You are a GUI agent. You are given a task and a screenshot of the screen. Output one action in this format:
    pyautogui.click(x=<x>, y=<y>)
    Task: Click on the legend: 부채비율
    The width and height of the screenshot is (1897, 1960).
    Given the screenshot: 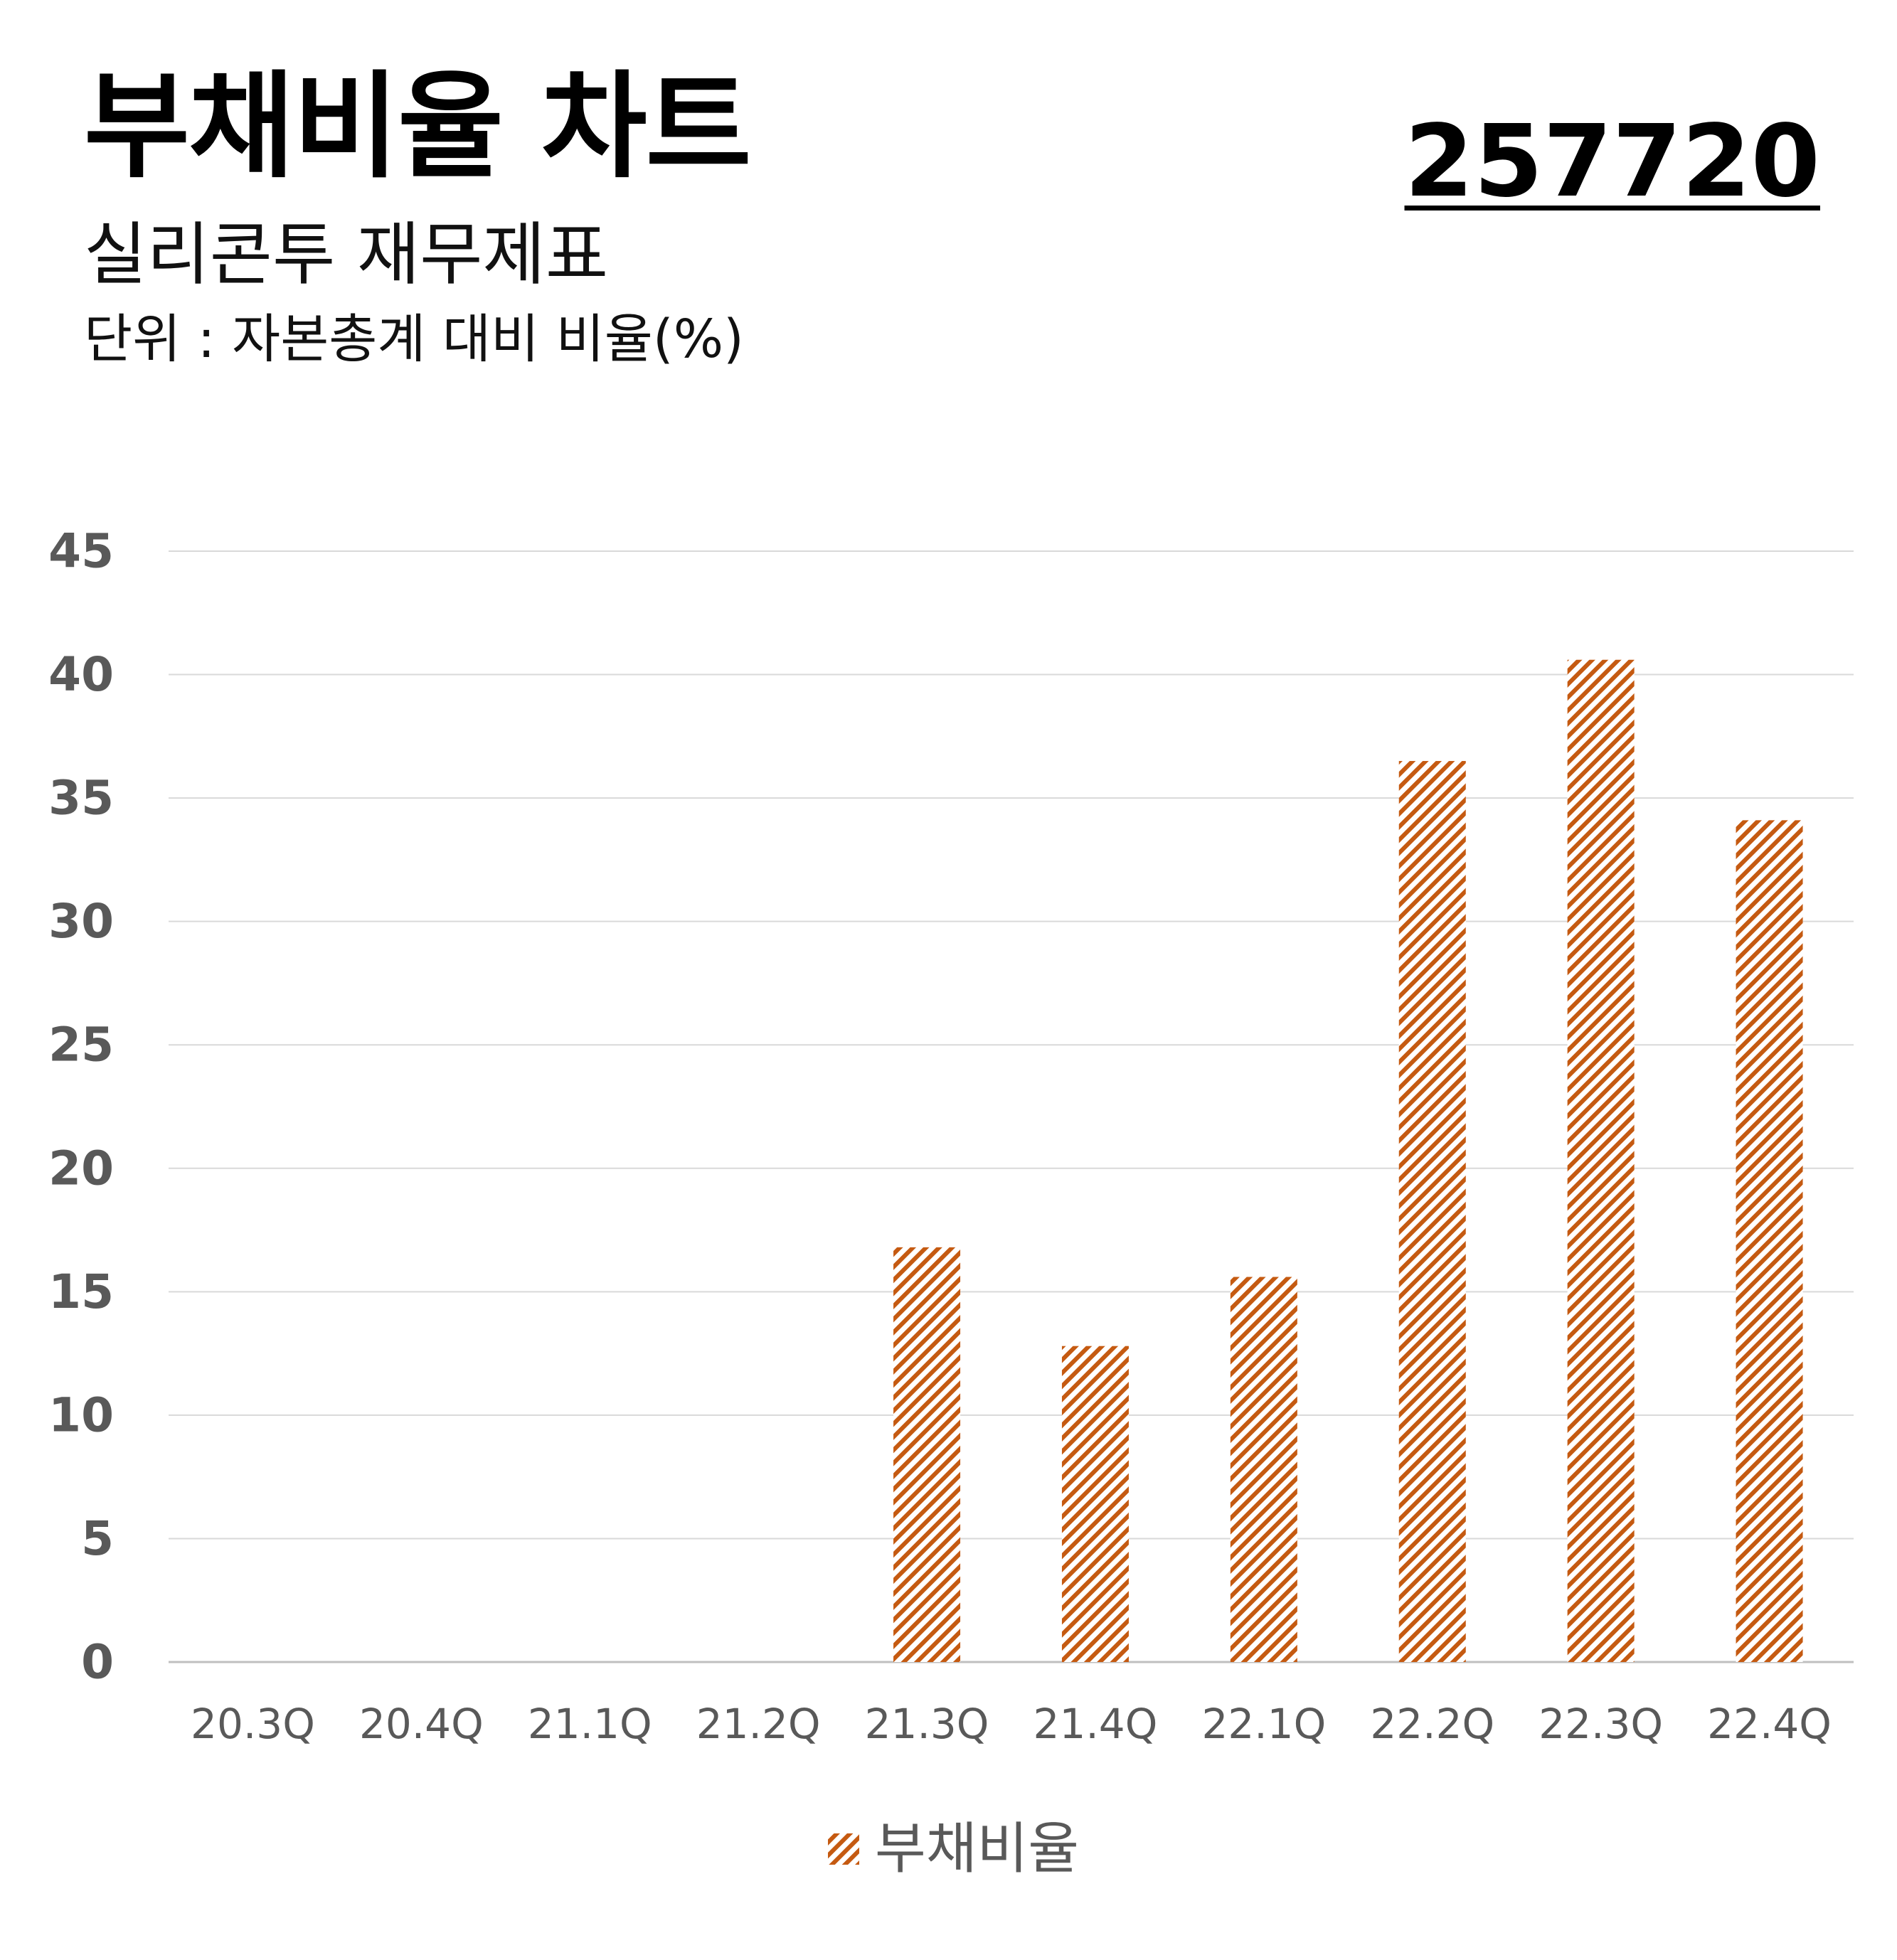 What is the action you would take?
    pyautogui.click(x=953, y=1849)
    